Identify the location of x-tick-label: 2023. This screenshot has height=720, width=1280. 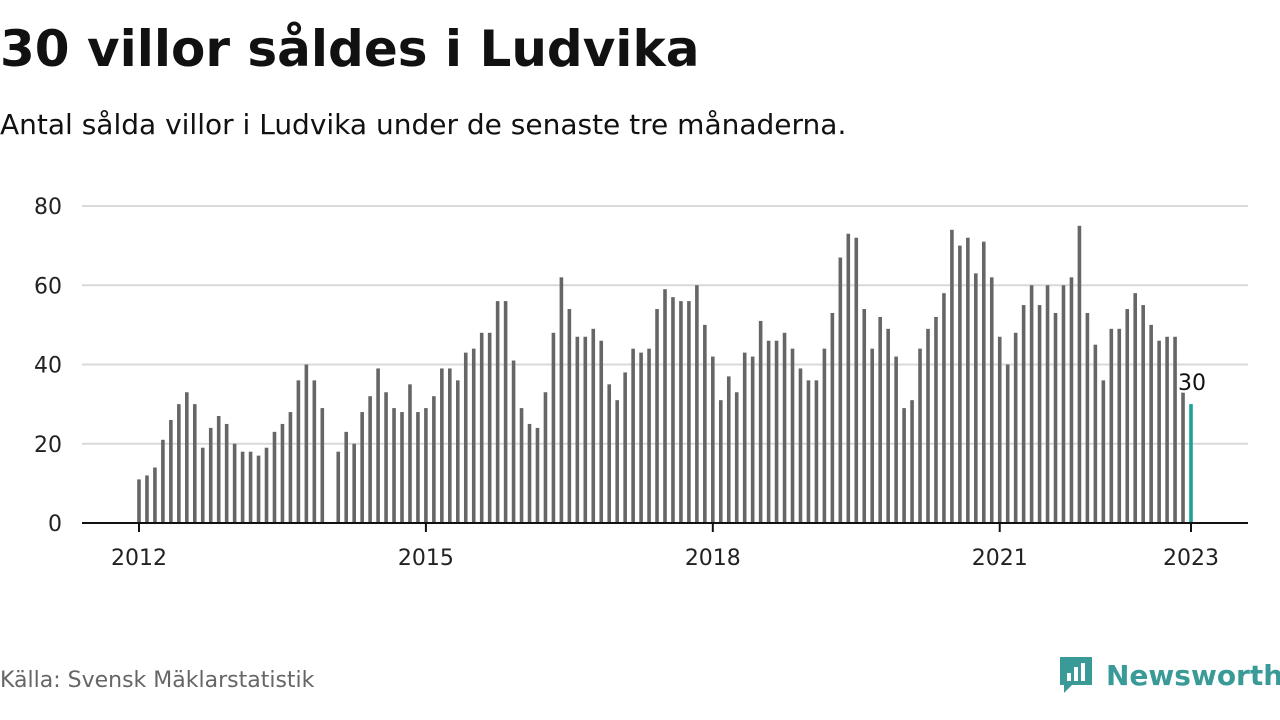
(1191, 558).